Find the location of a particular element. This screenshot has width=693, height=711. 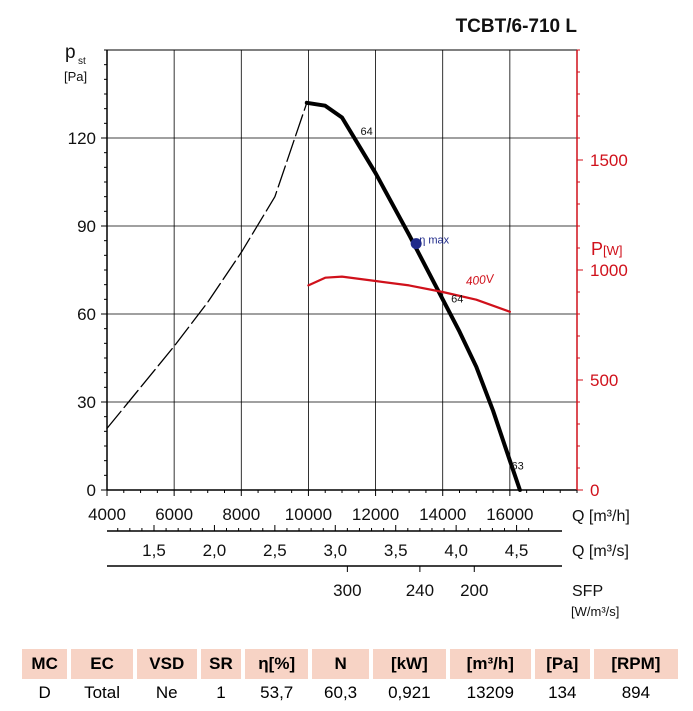

sfp-axis-unit: [W/m³/s] is located at coordinates (595, 611).